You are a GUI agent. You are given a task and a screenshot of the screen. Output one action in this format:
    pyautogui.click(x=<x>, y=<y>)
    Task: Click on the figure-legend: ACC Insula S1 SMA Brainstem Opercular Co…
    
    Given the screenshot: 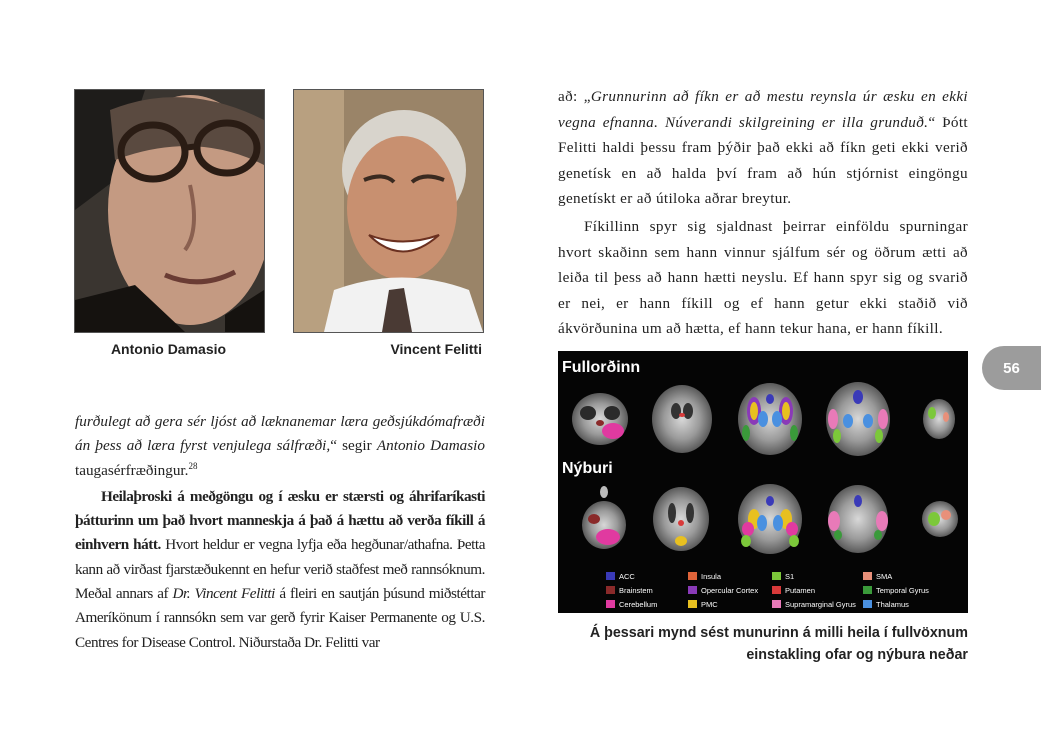 What is the action you would take?
    pyautogui.click(x=767, y=590)
    